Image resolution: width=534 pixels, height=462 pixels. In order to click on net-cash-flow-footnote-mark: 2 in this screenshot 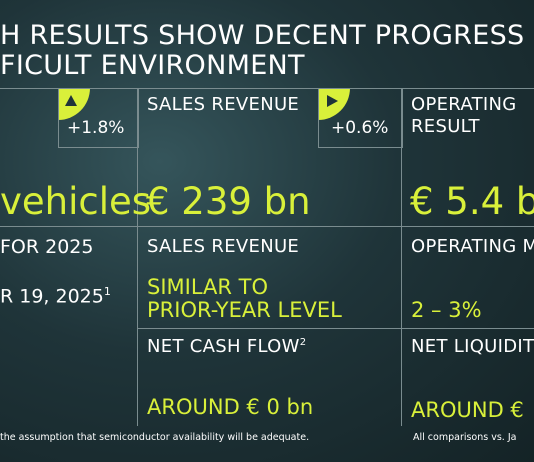, I will do `click(303, 342)`.